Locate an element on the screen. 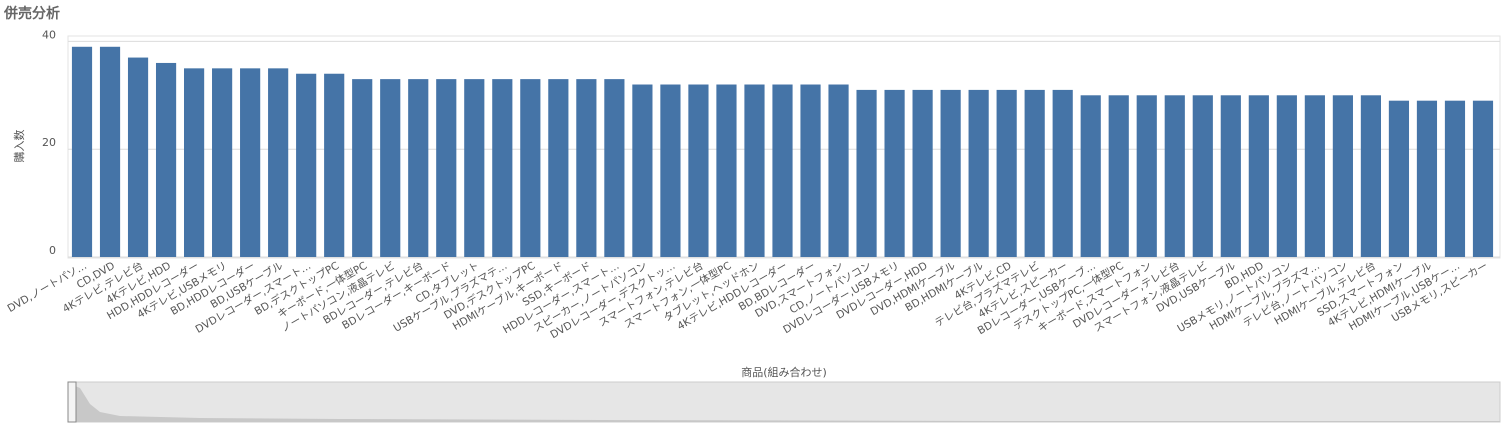 Image resolution: width=1509 pixels, height=430 pixels. navigator-track is located at coordinates (784, 402).